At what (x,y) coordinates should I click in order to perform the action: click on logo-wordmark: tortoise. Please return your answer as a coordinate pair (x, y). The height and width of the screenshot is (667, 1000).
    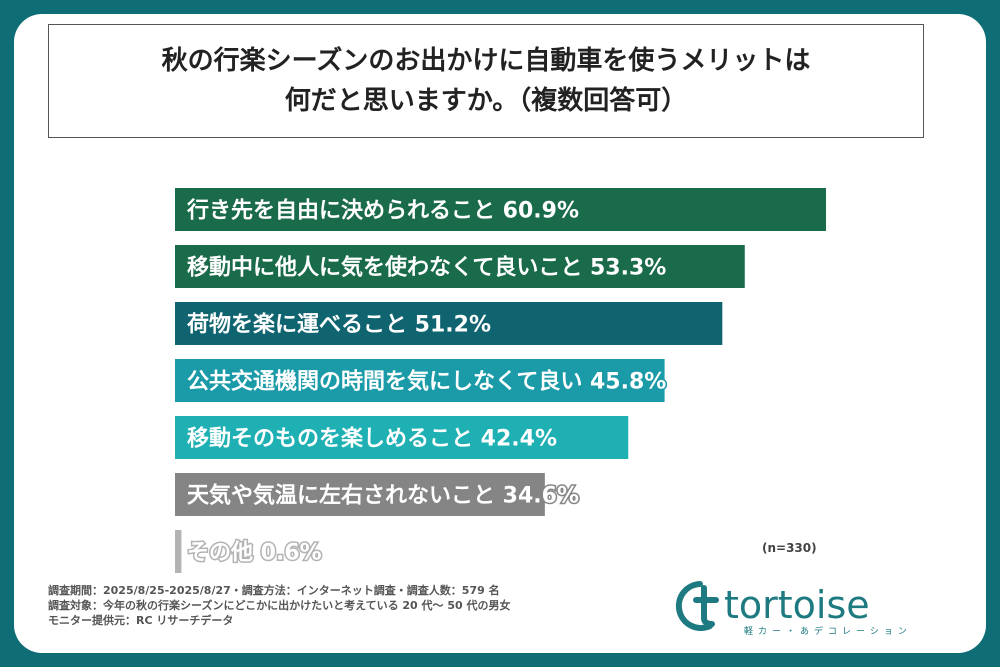
    Looking at the image, I should click on (797, 605).